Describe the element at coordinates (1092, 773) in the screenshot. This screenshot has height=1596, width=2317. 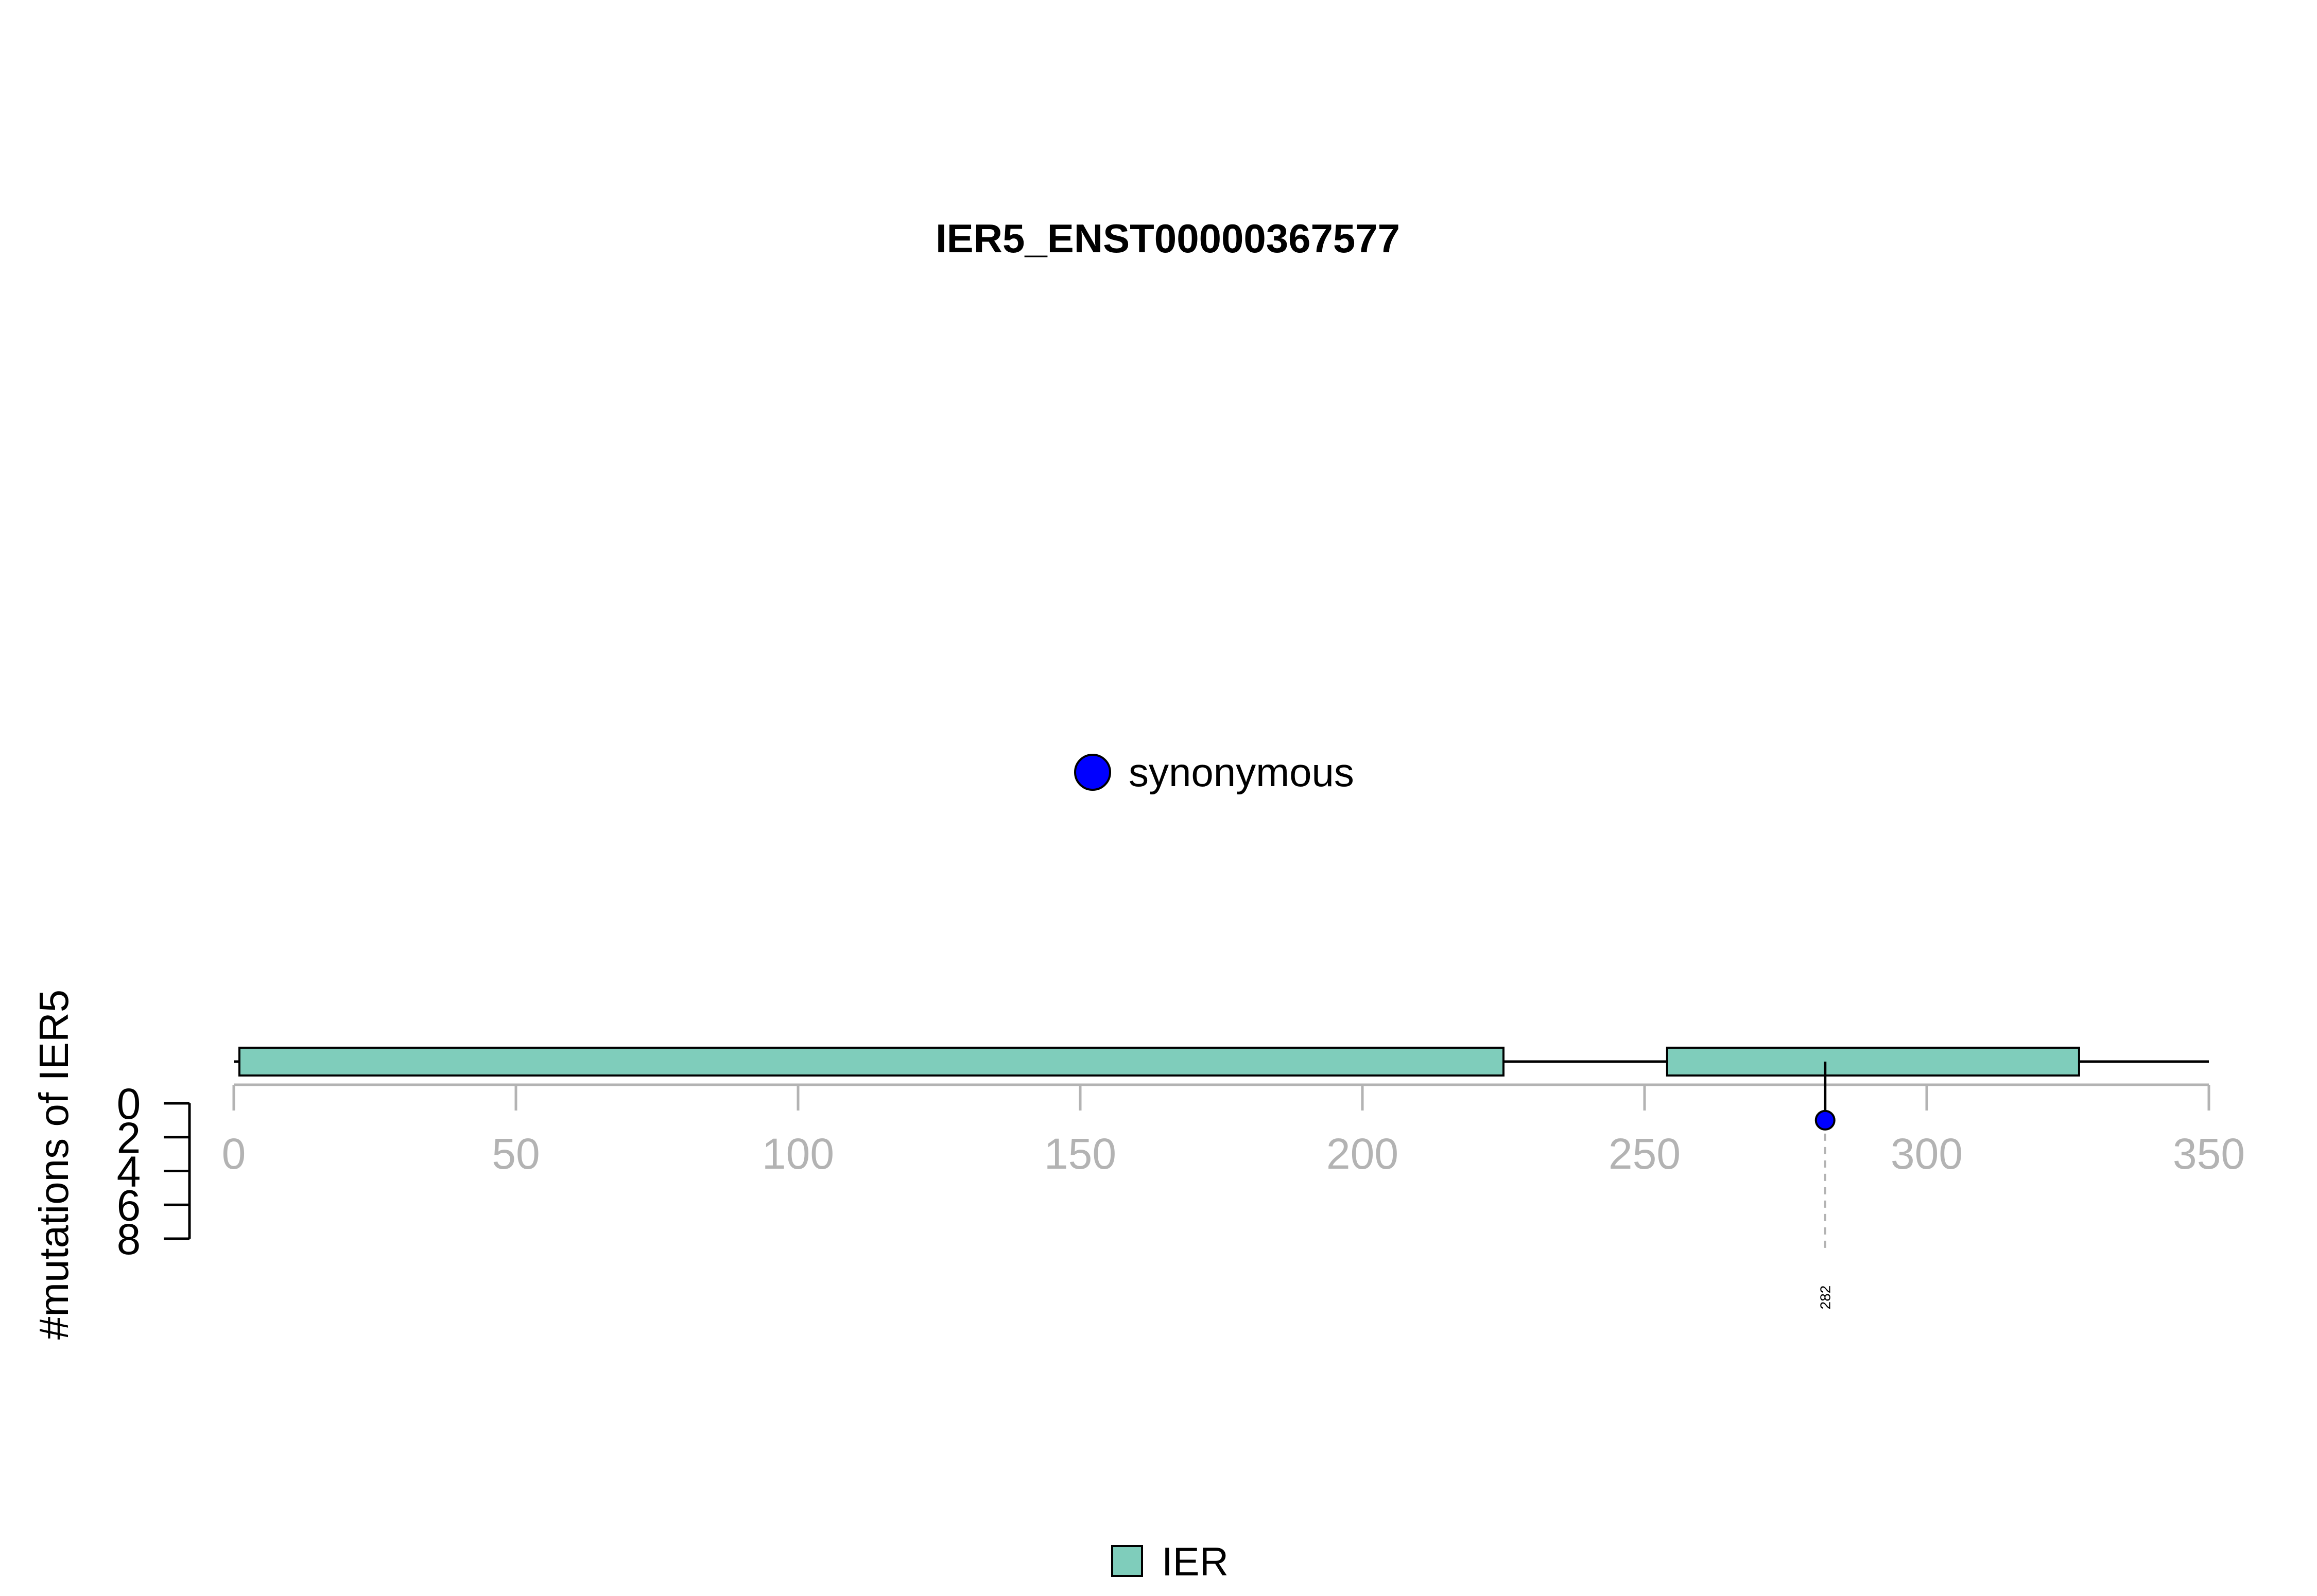
I see `legend-marker-synonymous` at that location.